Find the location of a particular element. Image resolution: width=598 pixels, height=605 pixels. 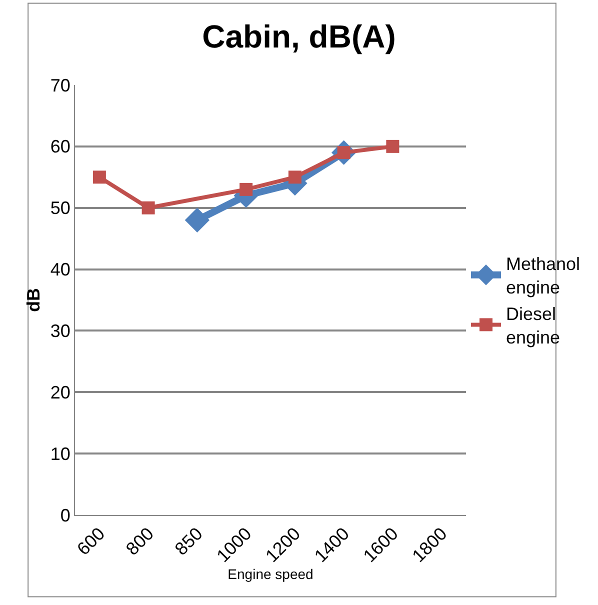

y-tick-label: 70 is located at coordinates (60, 85).